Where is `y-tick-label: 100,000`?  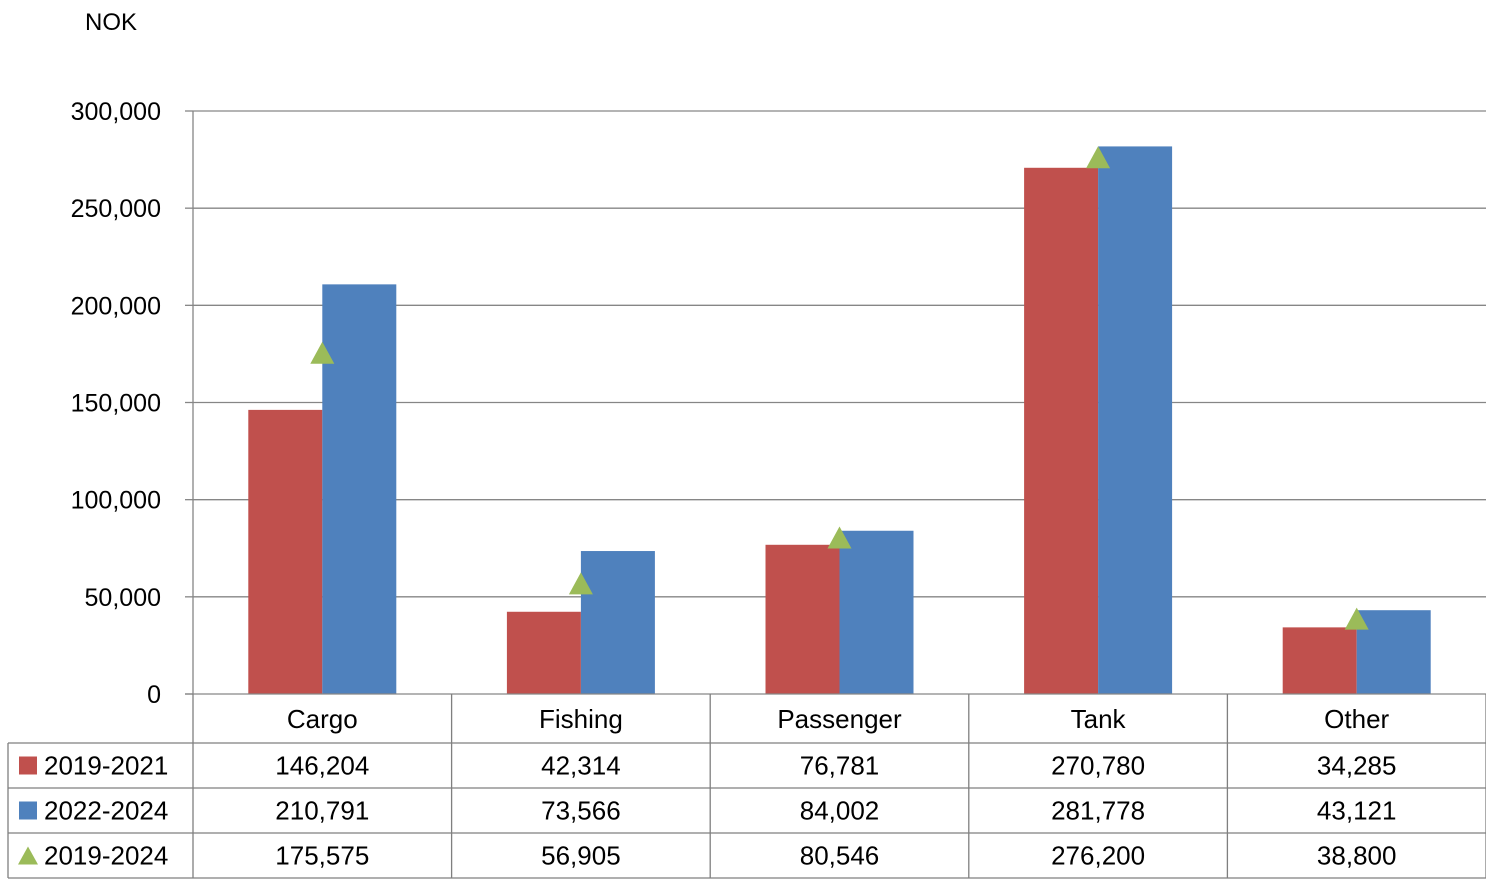 y-tick-label: 100,000 is located at coordinates (116, 501).